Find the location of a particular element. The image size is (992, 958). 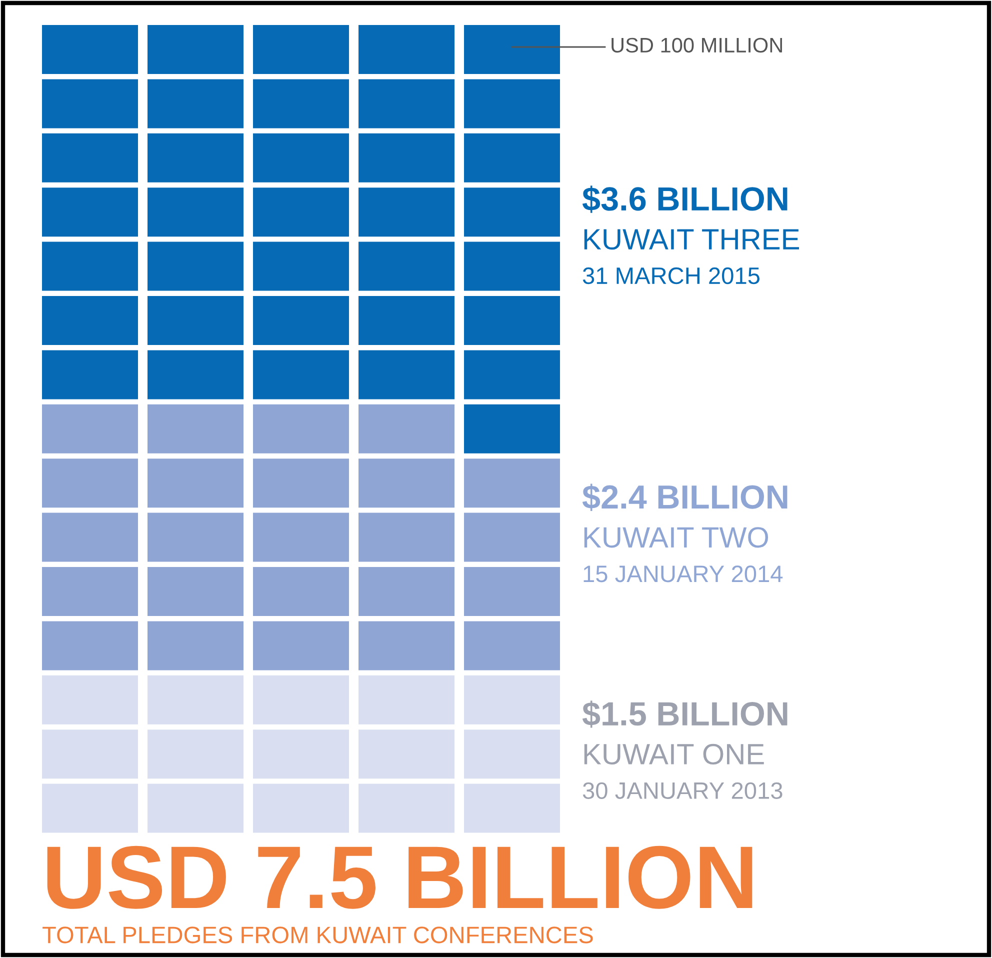

data-label: $2.4 BILLION is located at coordinates (685, 497).